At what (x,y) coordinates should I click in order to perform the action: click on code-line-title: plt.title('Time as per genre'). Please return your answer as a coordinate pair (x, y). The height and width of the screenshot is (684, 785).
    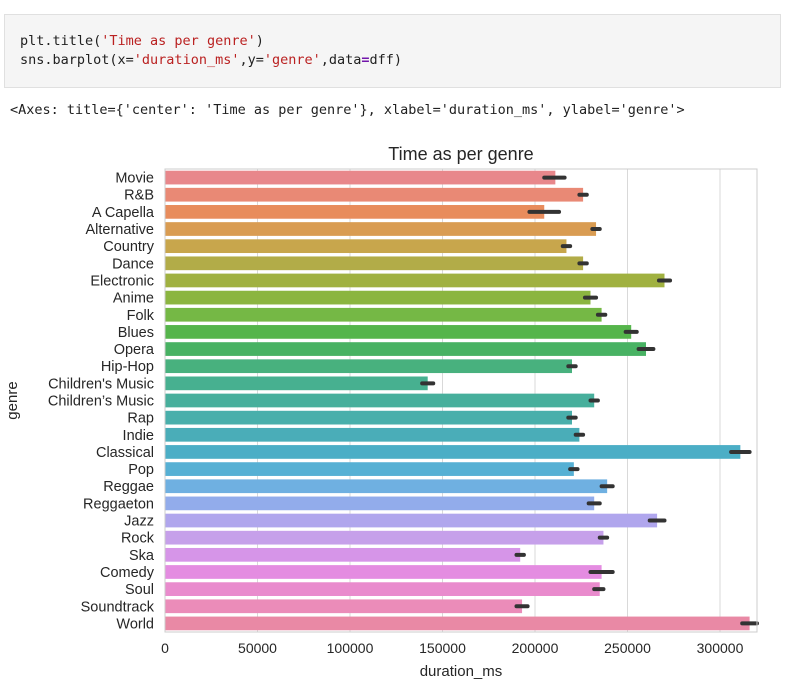
    Looking at the image, I should click on (400, 41).